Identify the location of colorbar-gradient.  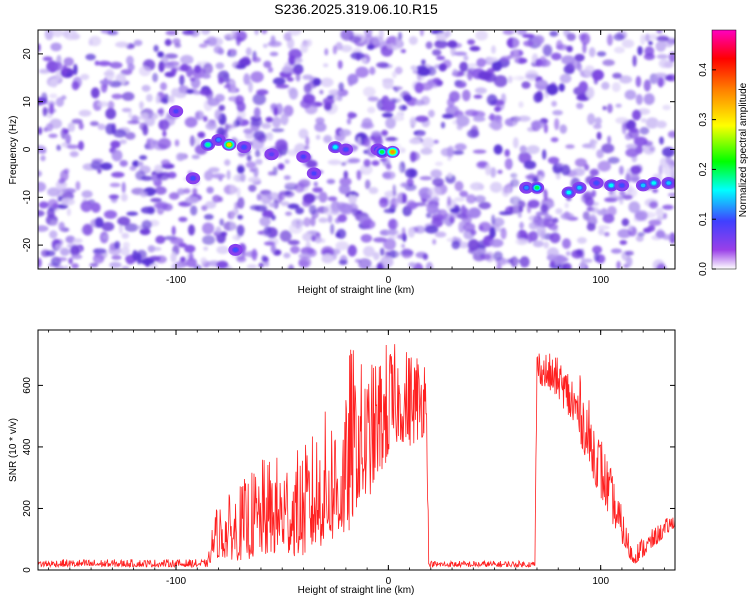
(724, 149).